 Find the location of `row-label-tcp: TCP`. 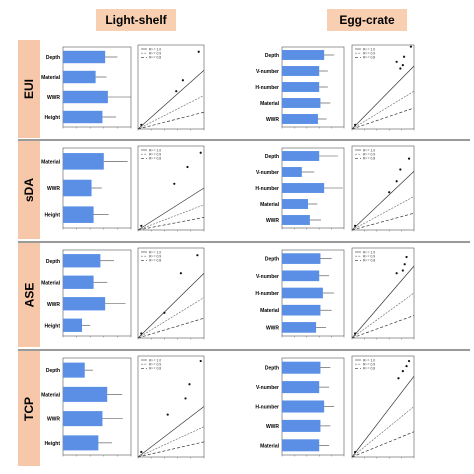

row-label-tcp: TCP is located at coordinates (29, 408).